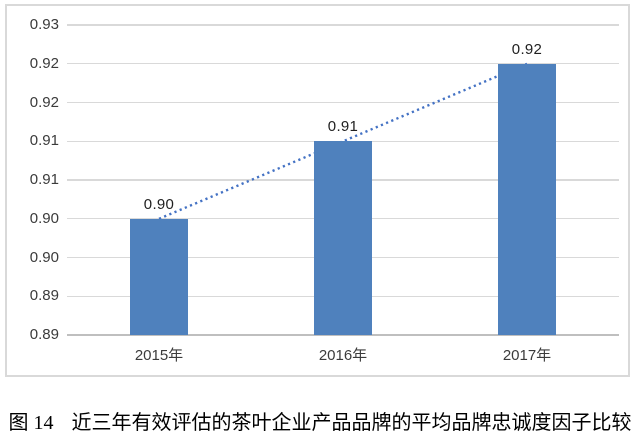  Describe the element at coordinates (343, 355) in the screenshot. I see `x-tick-label-2016: 2016年` at that location.